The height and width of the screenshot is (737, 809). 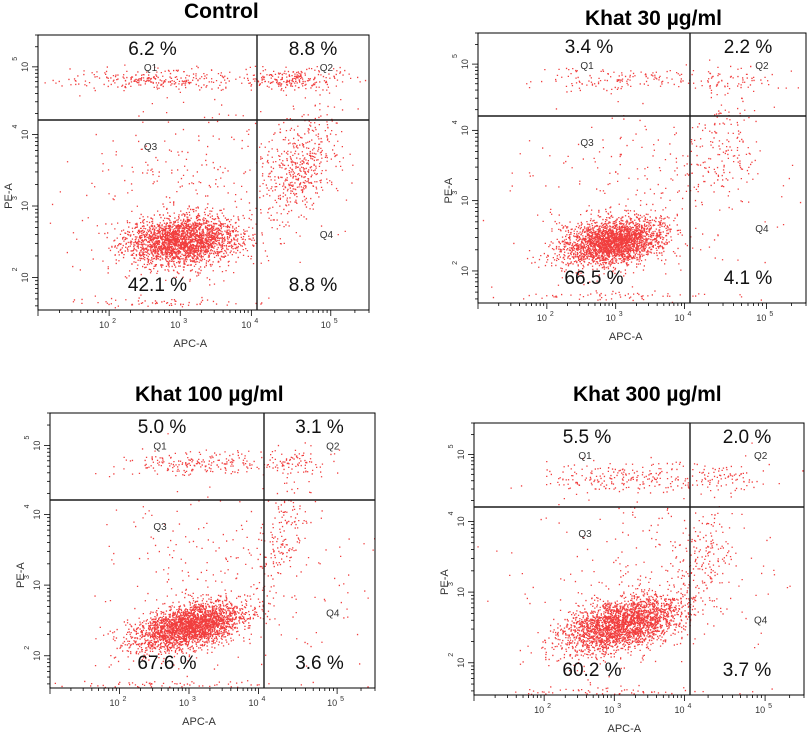 I want to click on chart-title: Khat 300 µg/ml, so click(x=647, y=394).